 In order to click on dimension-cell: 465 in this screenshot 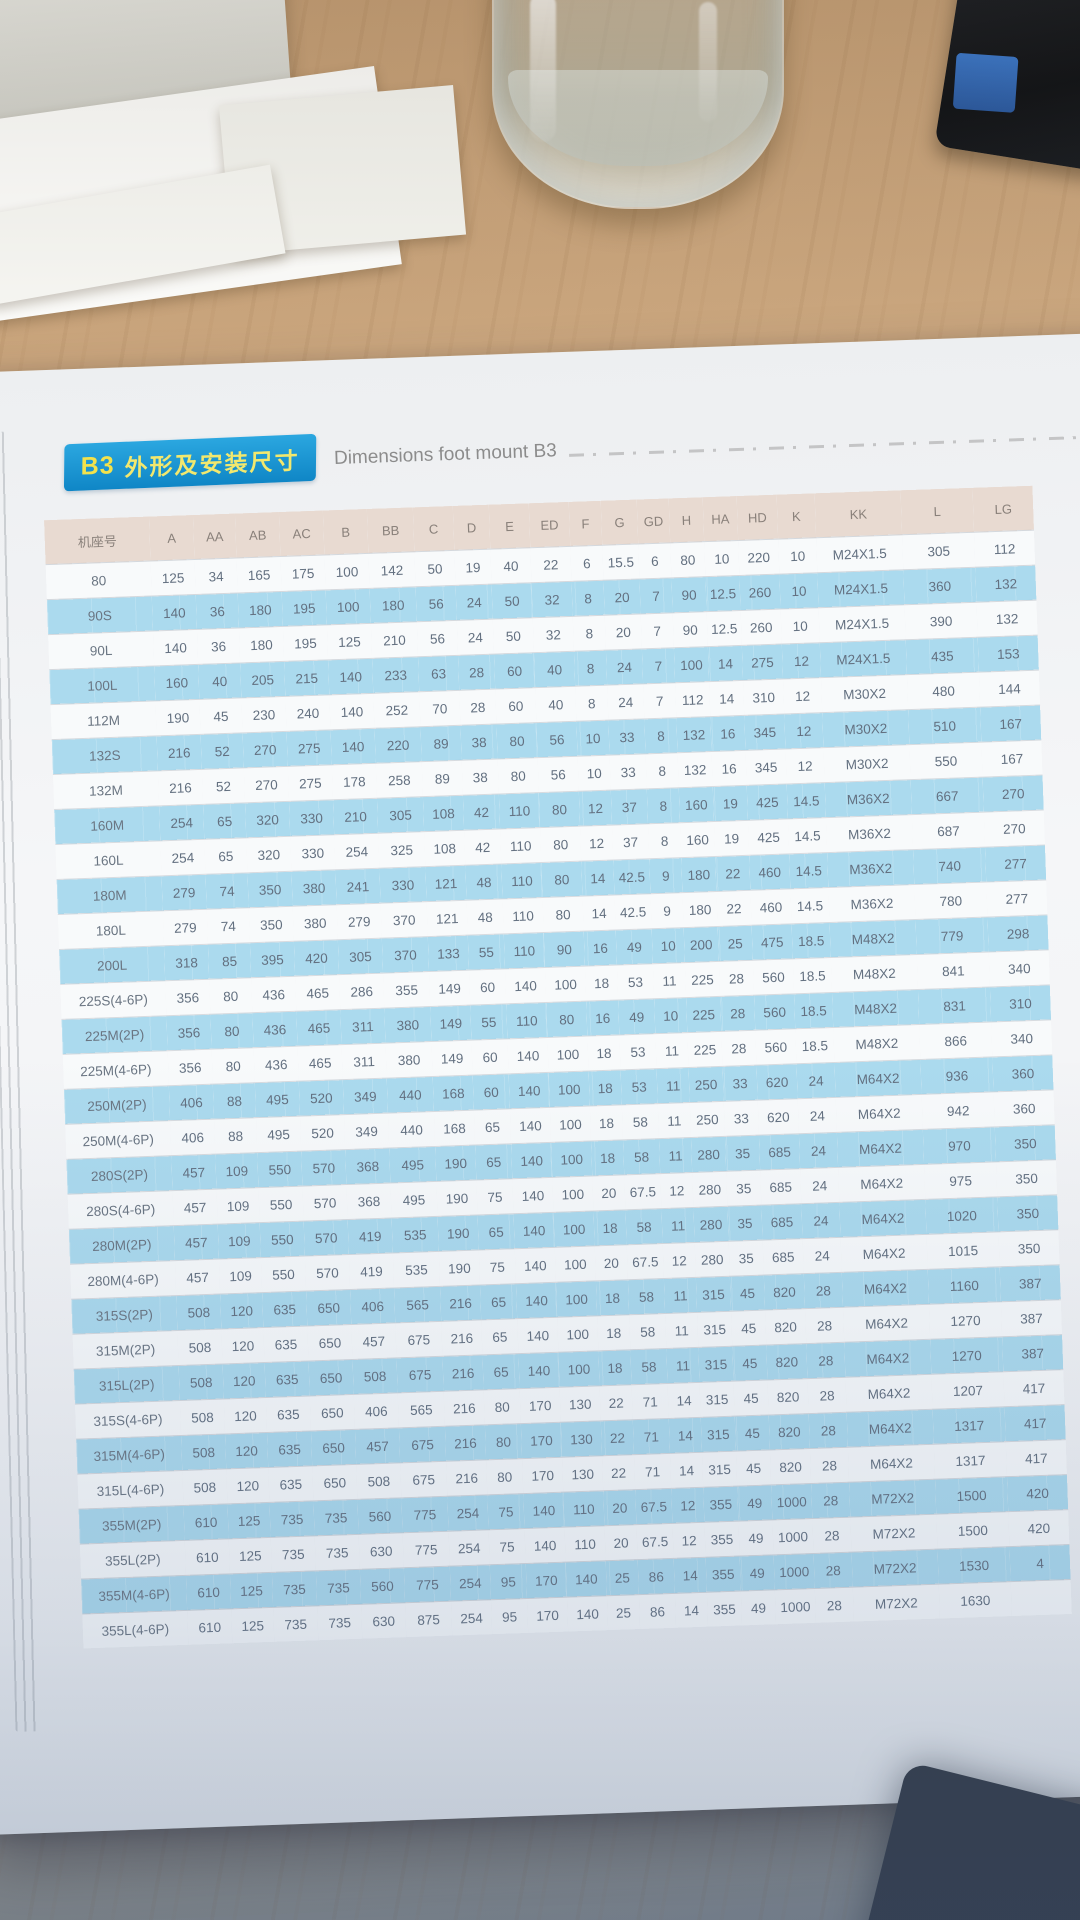, I will do `click(320, 1063)`.